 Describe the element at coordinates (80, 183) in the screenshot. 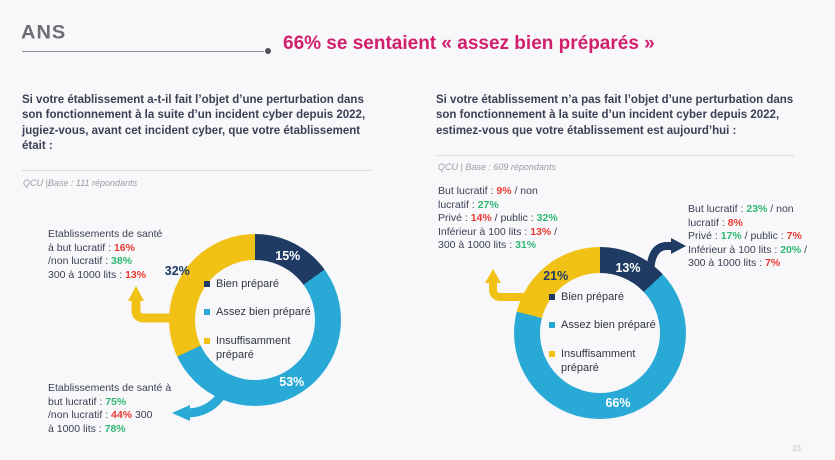

I see `left-base-note: QCU |Base : 111 répondants` at that location.